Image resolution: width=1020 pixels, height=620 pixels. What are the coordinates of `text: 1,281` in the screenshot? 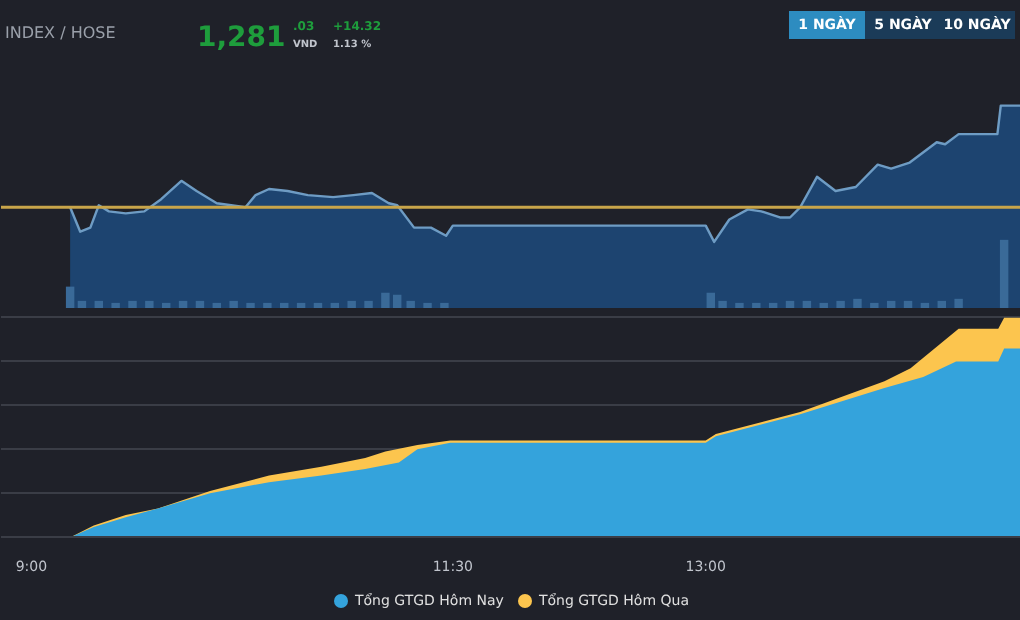 It's located at (241, 38).